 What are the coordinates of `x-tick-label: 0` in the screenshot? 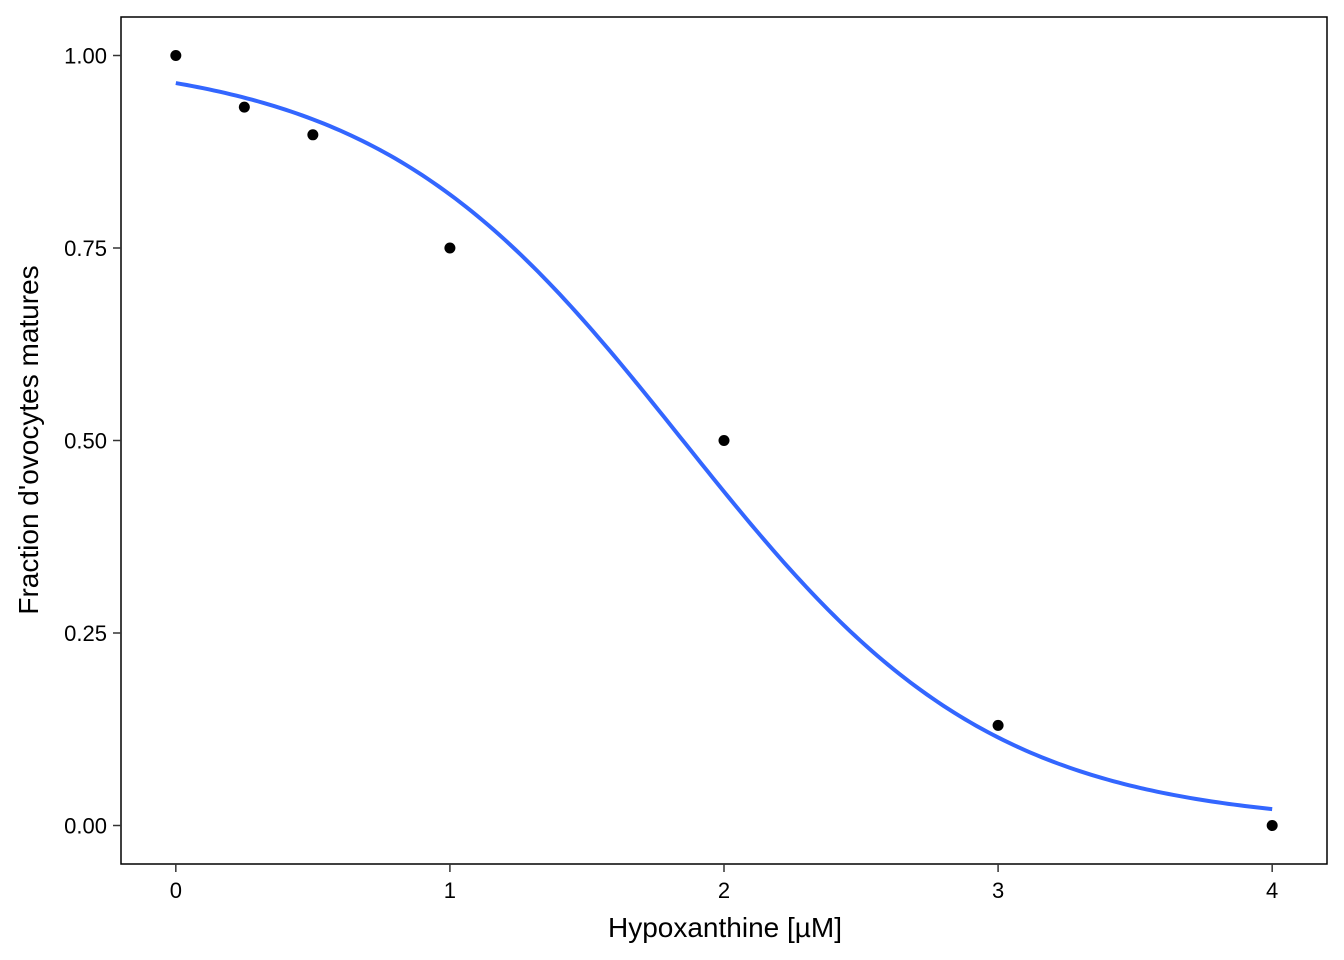 It's located at (176, 890).